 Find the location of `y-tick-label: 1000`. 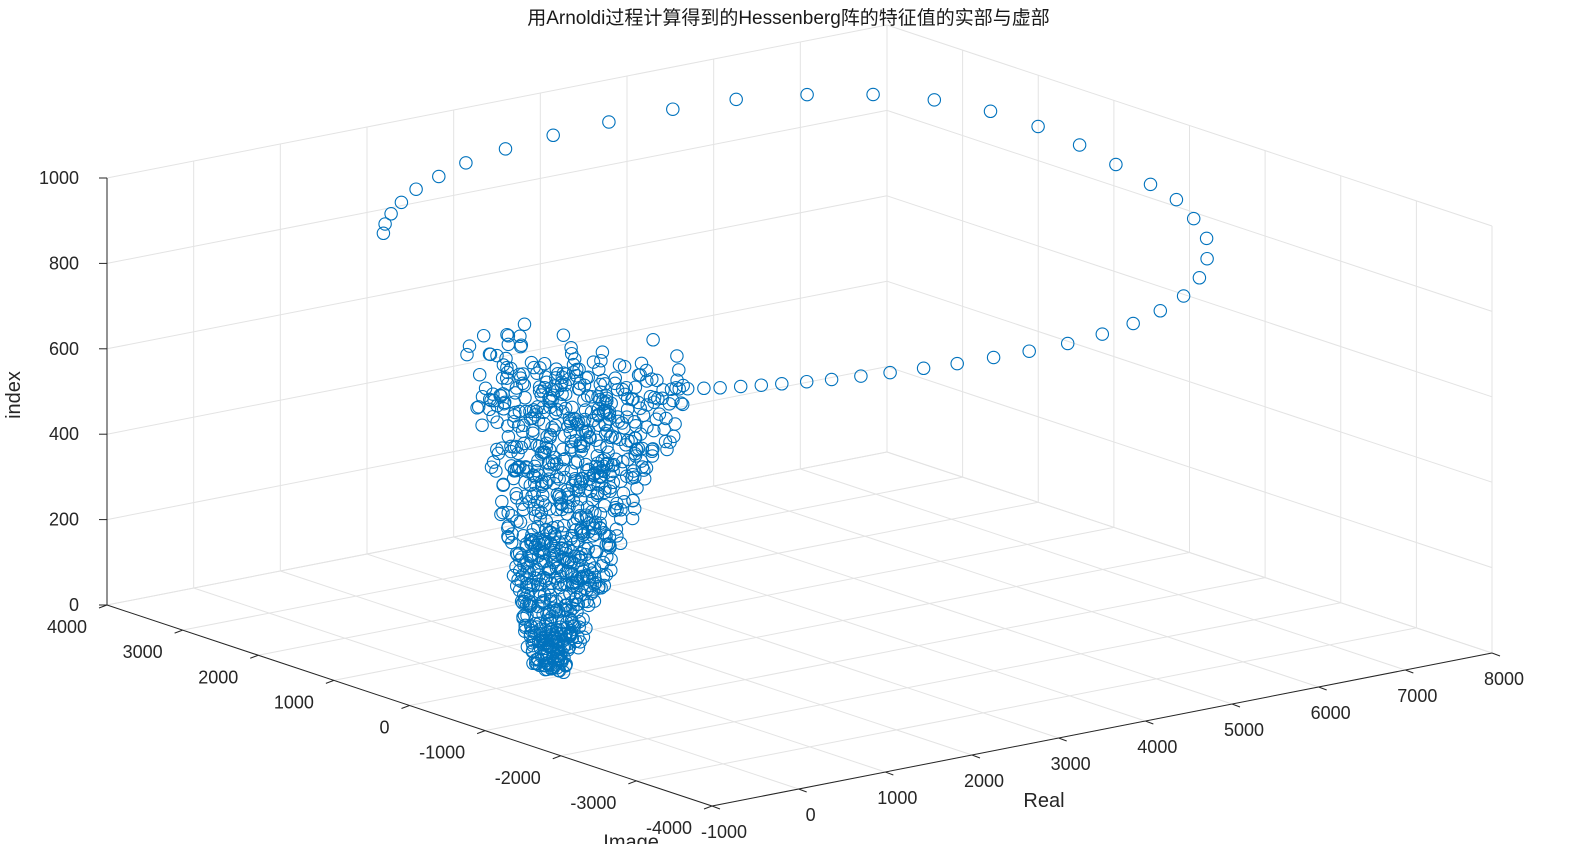

y-tick-label: 1000 is located at coordinates (294, 702).